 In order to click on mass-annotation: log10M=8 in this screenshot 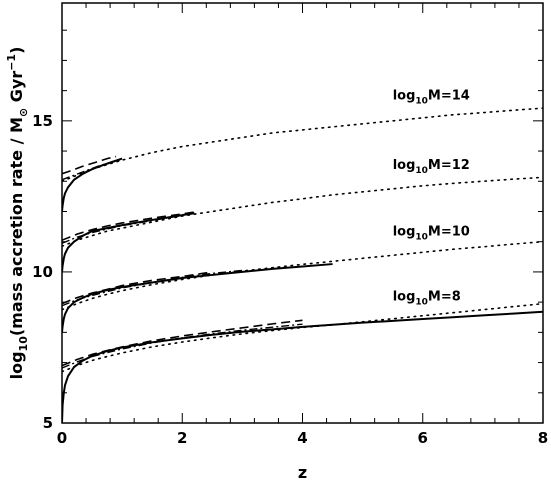, I will do `click(427, 299)`.